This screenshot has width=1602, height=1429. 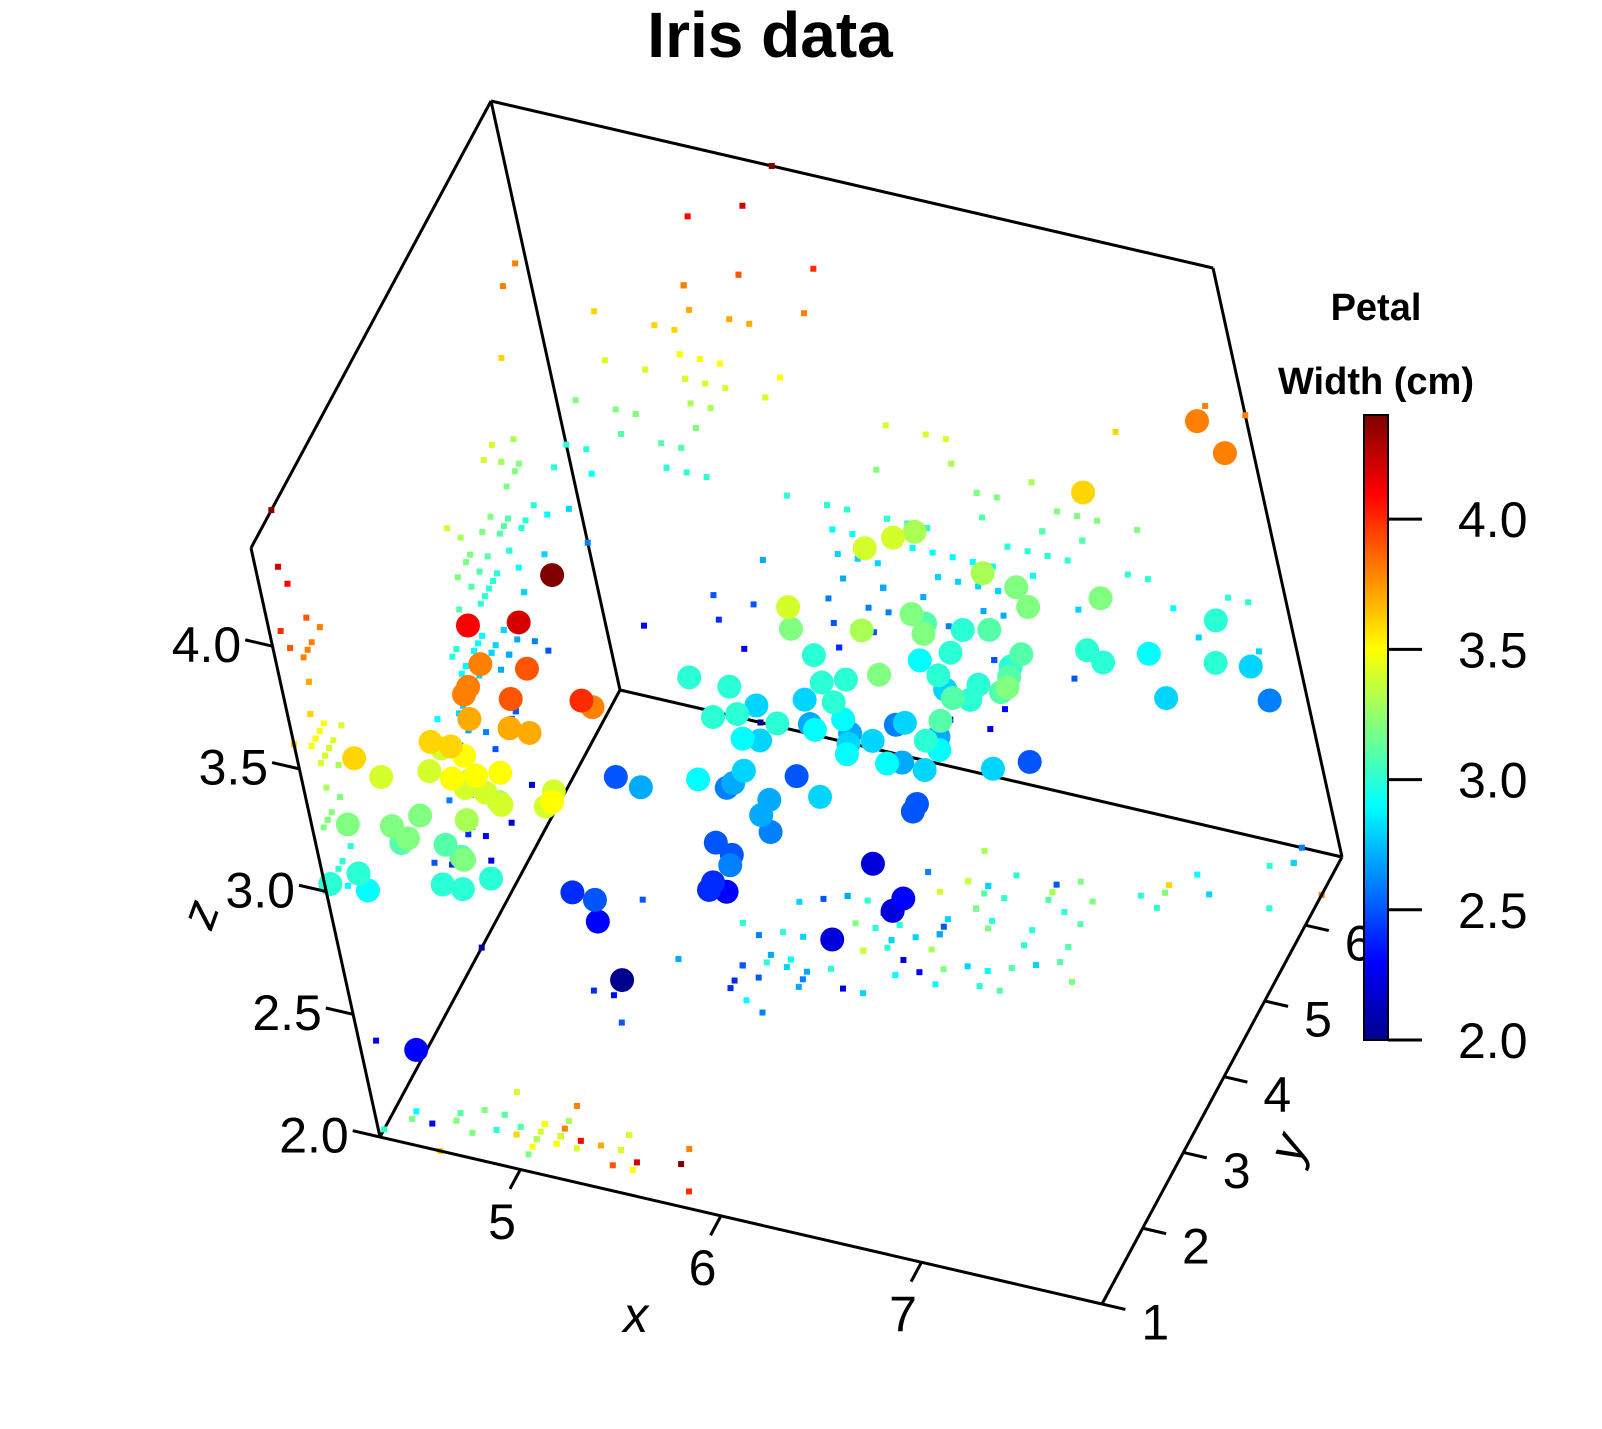 I want to click on y-tick-label: 4, so click(x=1277, y=1095).